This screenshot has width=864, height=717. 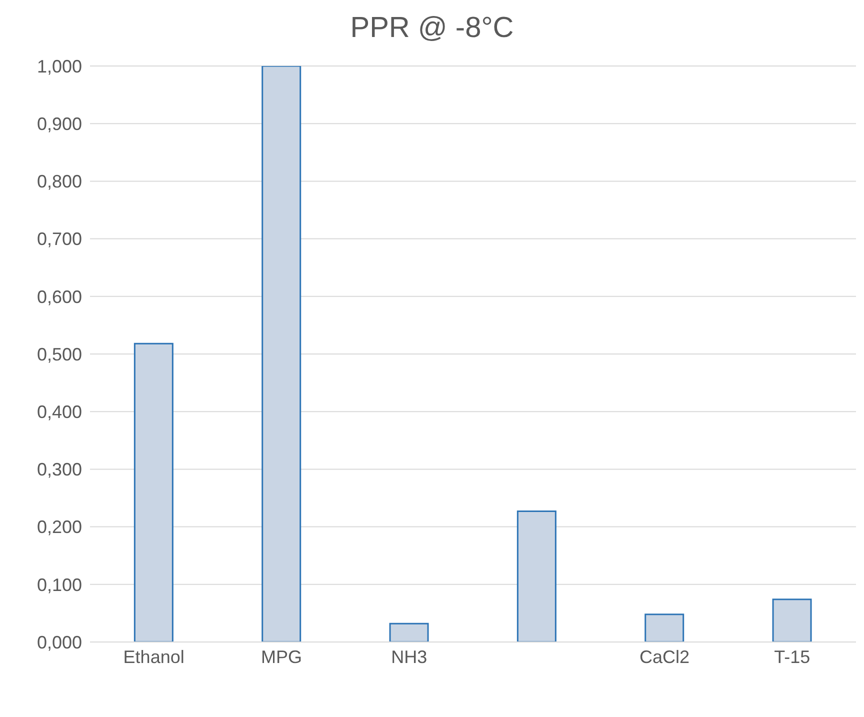 I want to click on y-tick-label: 0,600, so click(x=59, y=296).